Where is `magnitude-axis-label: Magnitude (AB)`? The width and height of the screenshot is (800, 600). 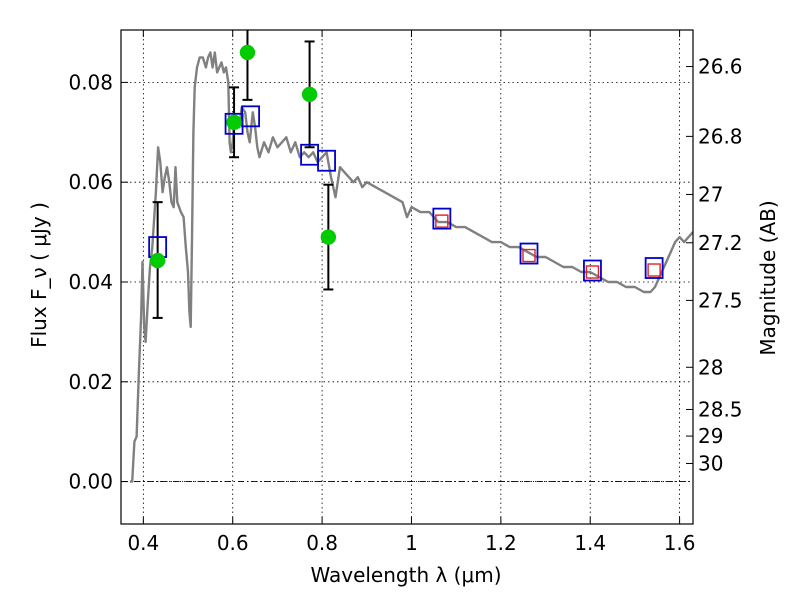
magnitude-axis-label: Magnitude (AB) is located at coordinates (768, 277).